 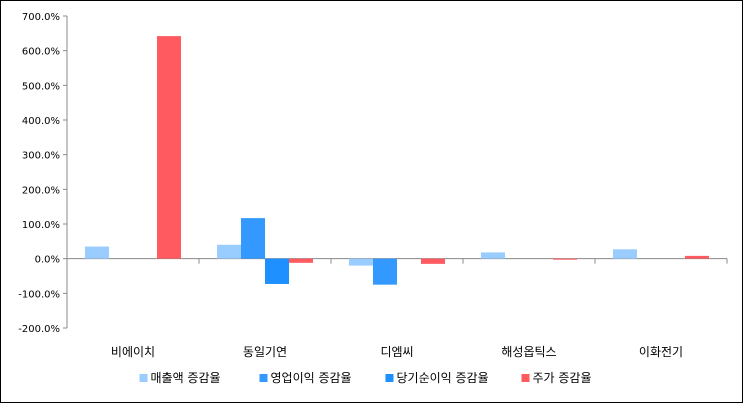 What do you see at coordinates (41, 52) in the screenshot?
I see `y-tick-label: 600.0%` at bounding box center [41, 52].